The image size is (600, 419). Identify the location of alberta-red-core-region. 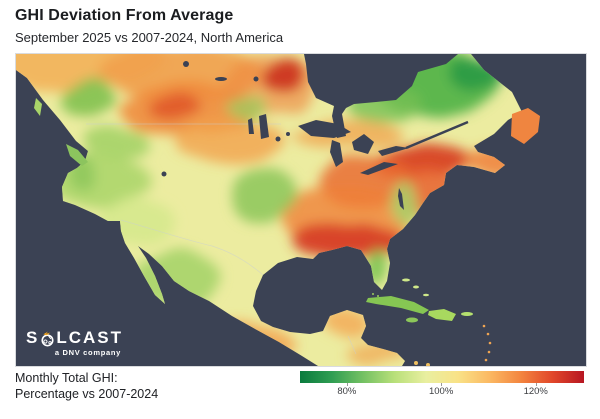
(174, 107).